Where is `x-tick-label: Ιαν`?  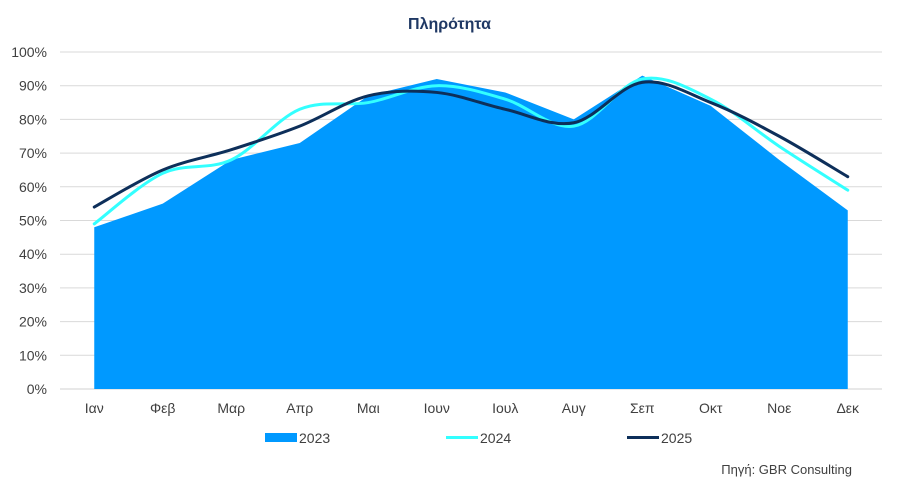 x-tick-label: Ιαν is located at coordinates (94, 408).